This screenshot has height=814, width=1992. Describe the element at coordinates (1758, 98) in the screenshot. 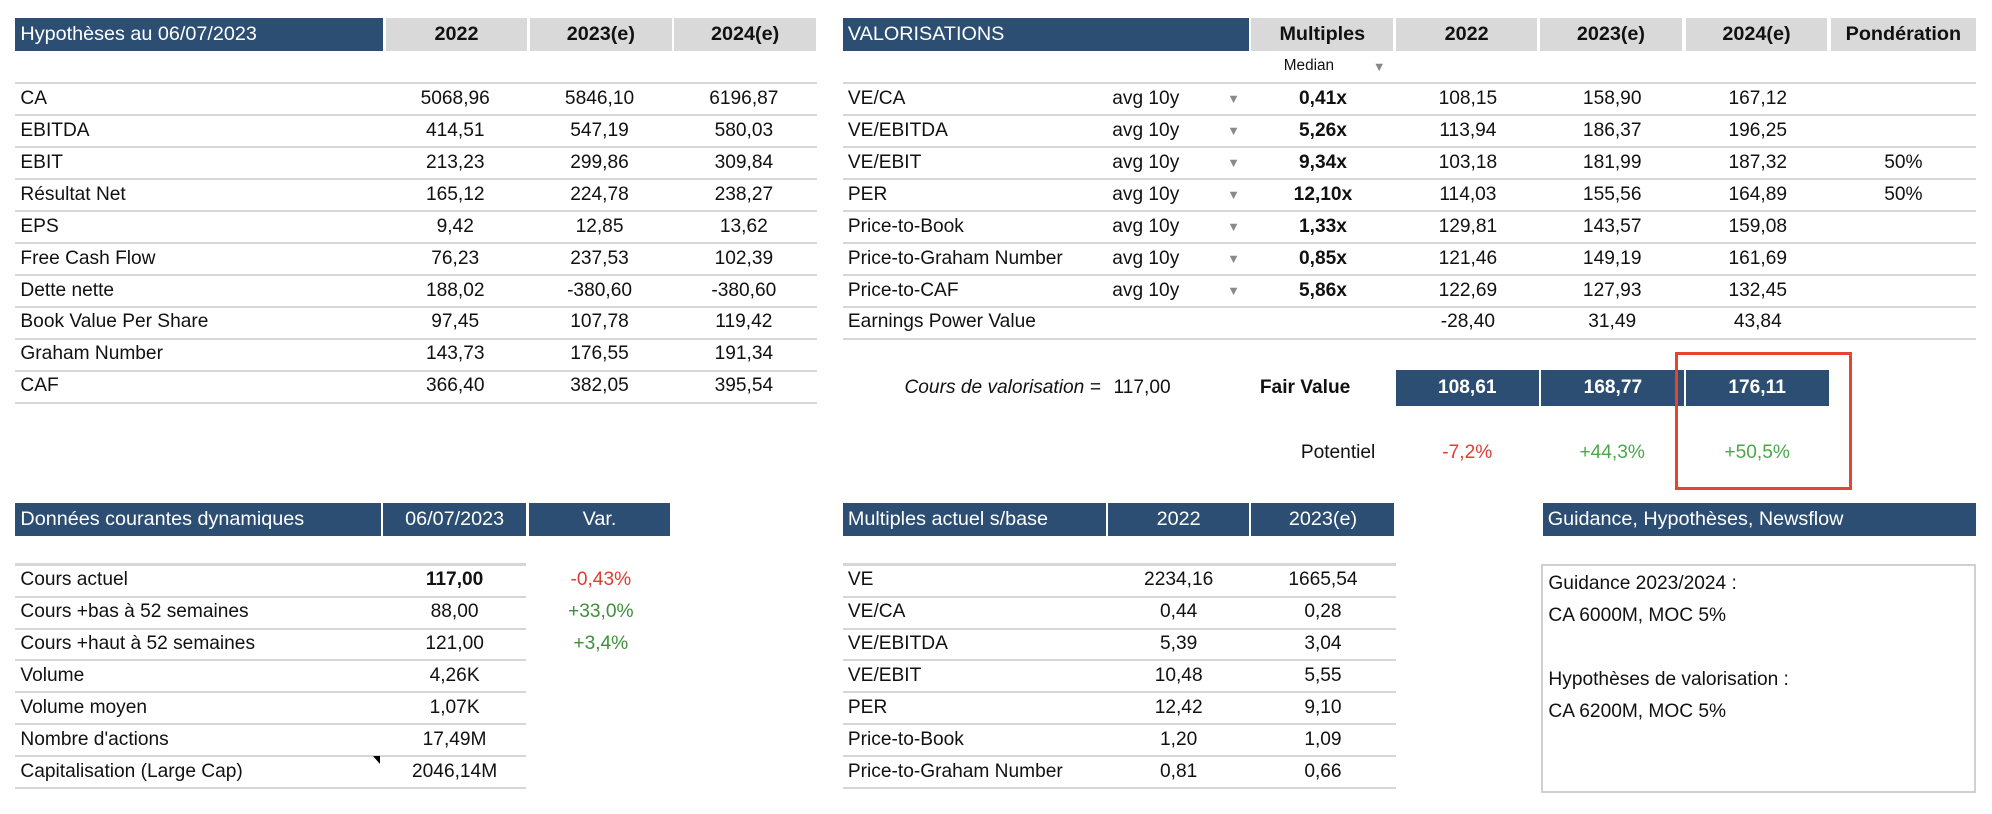

I see `valuation-value: 167,12` at that location.